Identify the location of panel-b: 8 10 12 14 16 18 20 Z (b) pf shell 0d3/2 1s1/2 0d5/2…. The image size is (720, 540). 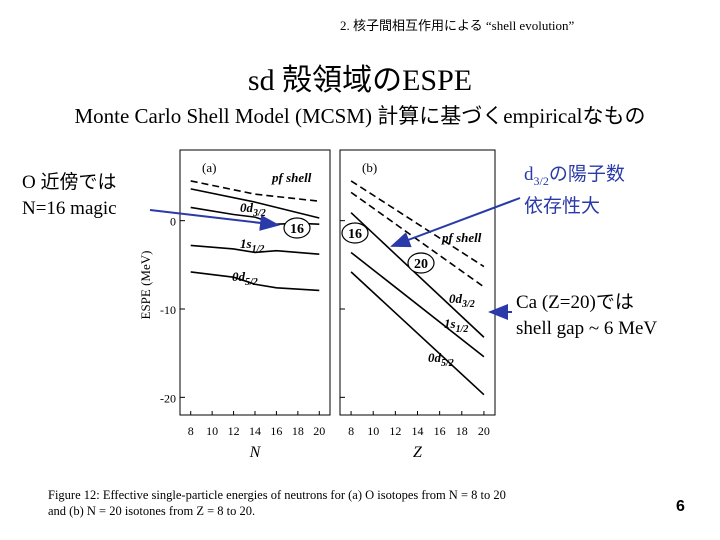
(417, 305).